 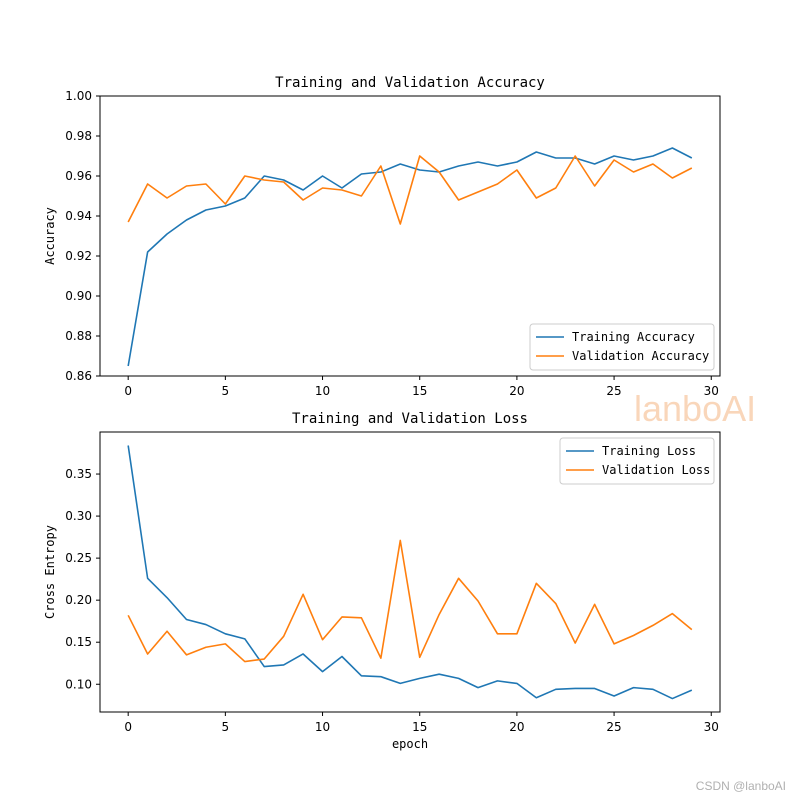 I want to click on y-tick-label: 0.20, so click(x=78, y=600).